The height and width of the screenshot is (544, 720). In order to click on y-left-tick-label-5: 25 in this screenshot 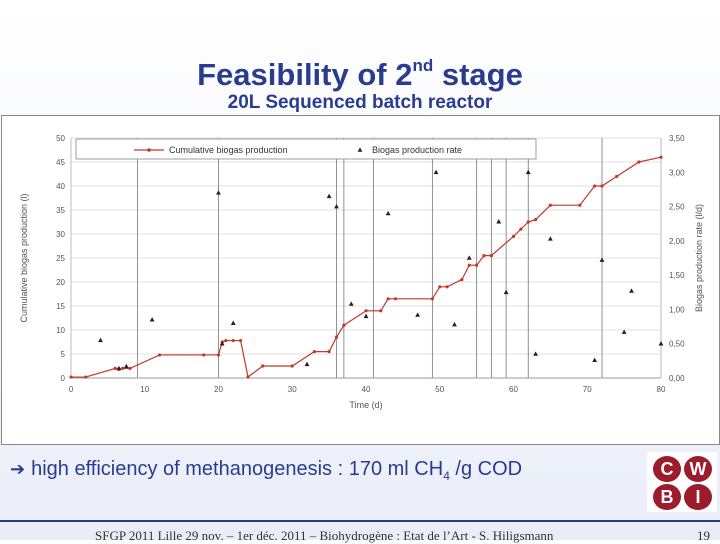, I will do `click(60, 258)`.